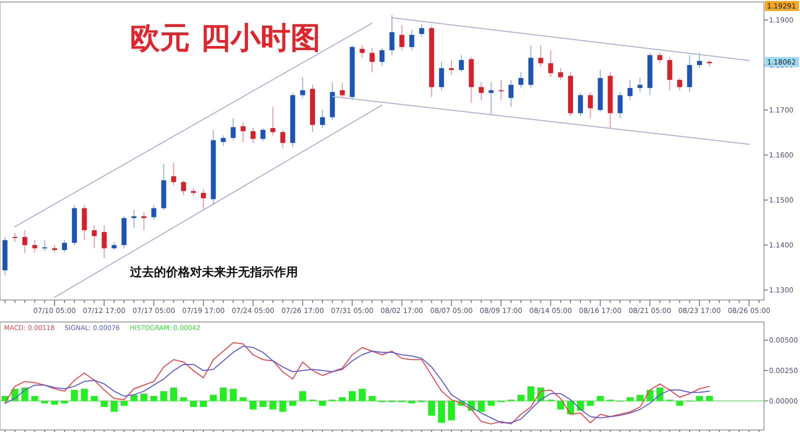 Image resolution: width=800 pixels, height=432 pixels. I want to click on annotation: 过去的价格对未来并无指示作用, so click(213, 272).